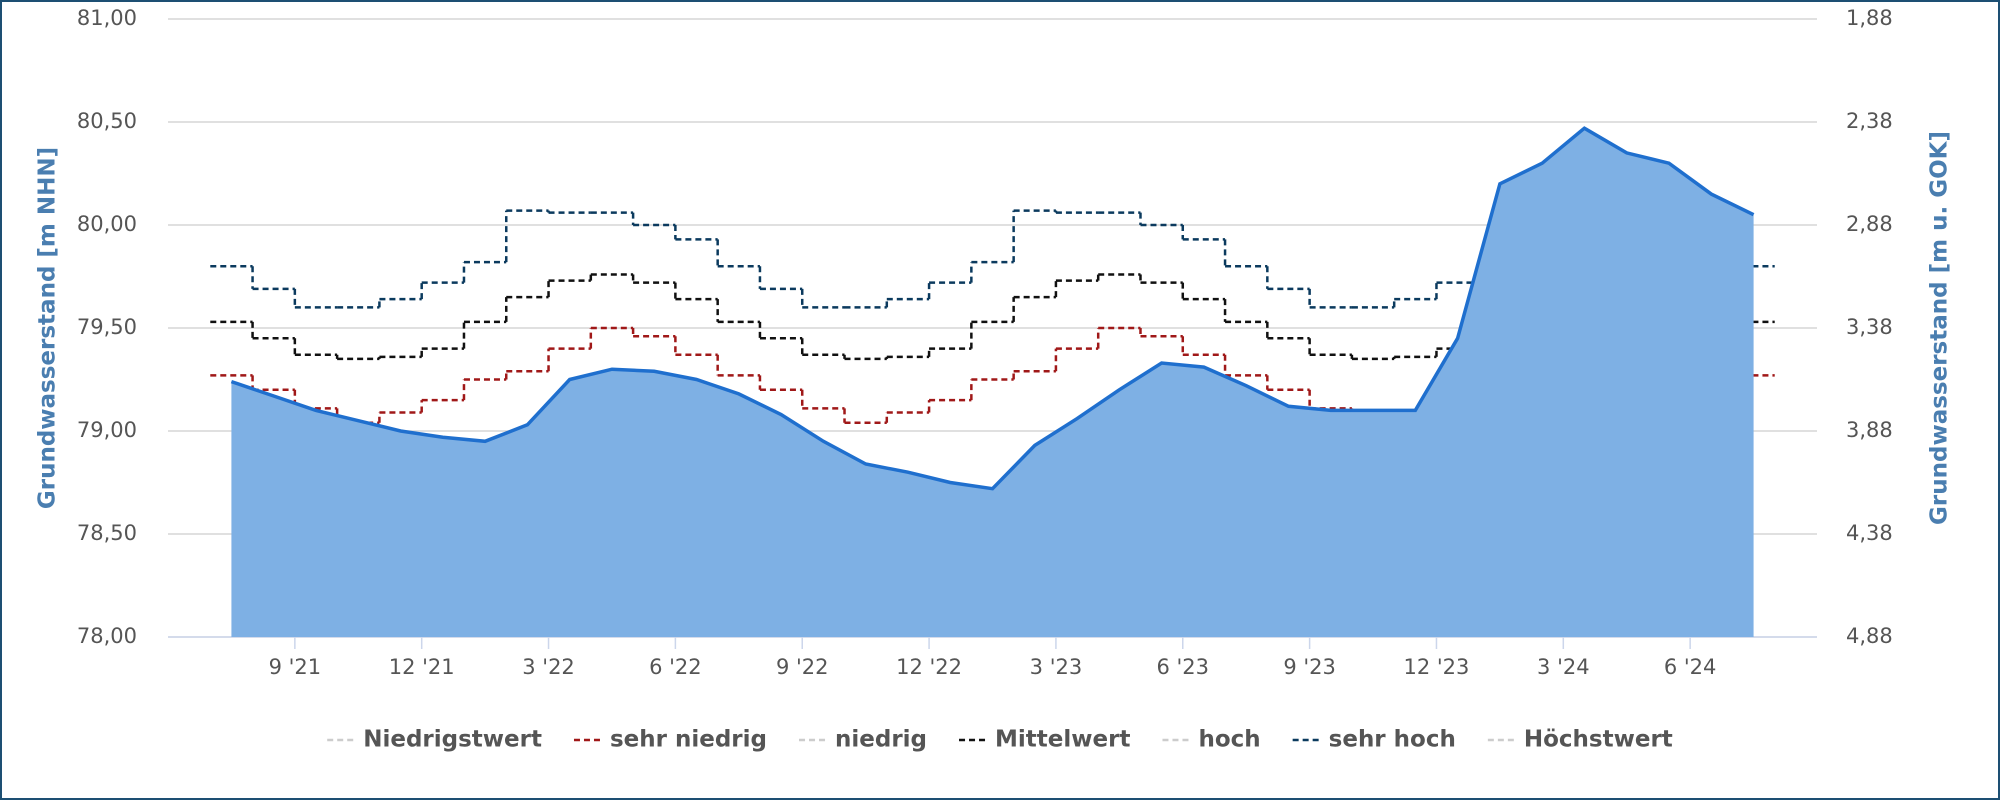  Describe the element at coordinates (1869, 121) in the screenshot. I see `y2-tick-label: 2,38` at that location.